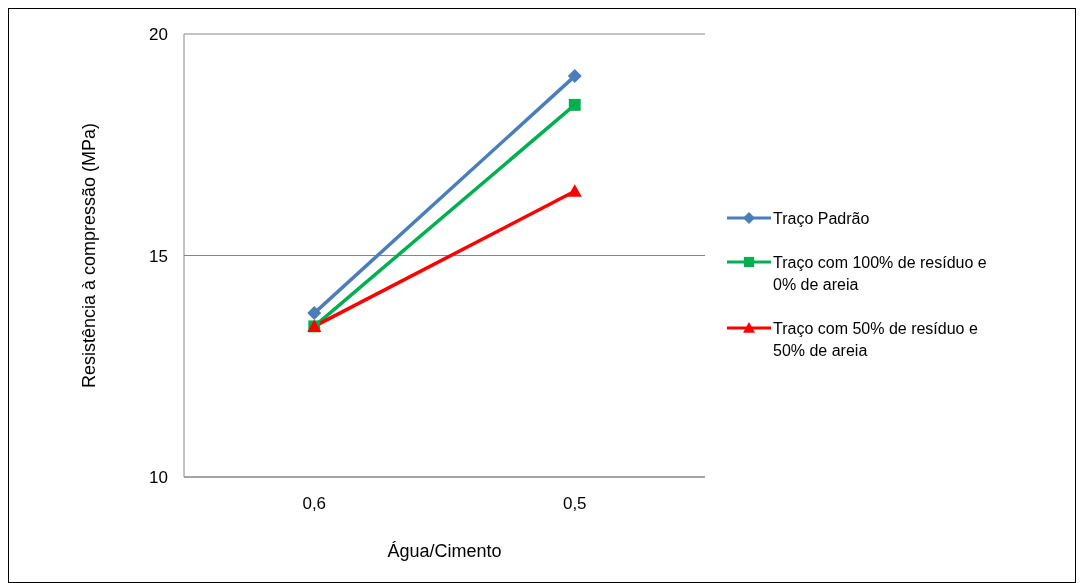 The image size is (1084, 583). What do you see at coordinates (574, 504) in the screenshot?
I see `x-tick-label: 0,5` at bounding box center [574, 504].